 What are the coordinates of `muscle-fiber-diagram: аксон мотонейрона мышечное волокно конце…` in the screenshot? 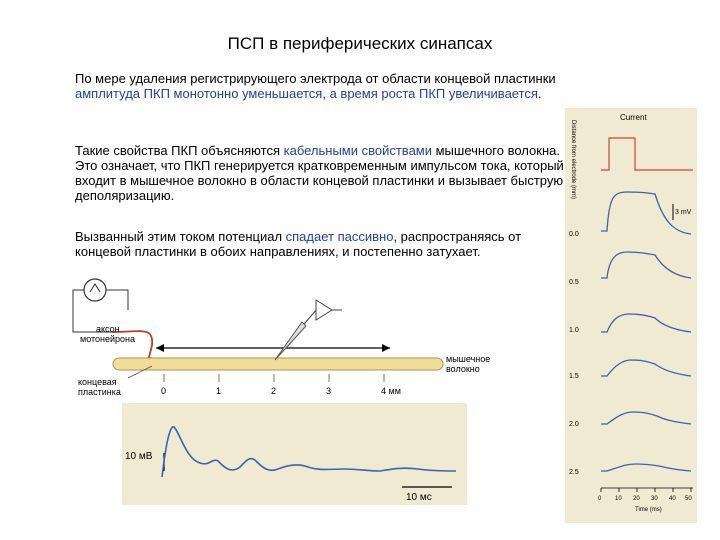 It's located at (281, 337).